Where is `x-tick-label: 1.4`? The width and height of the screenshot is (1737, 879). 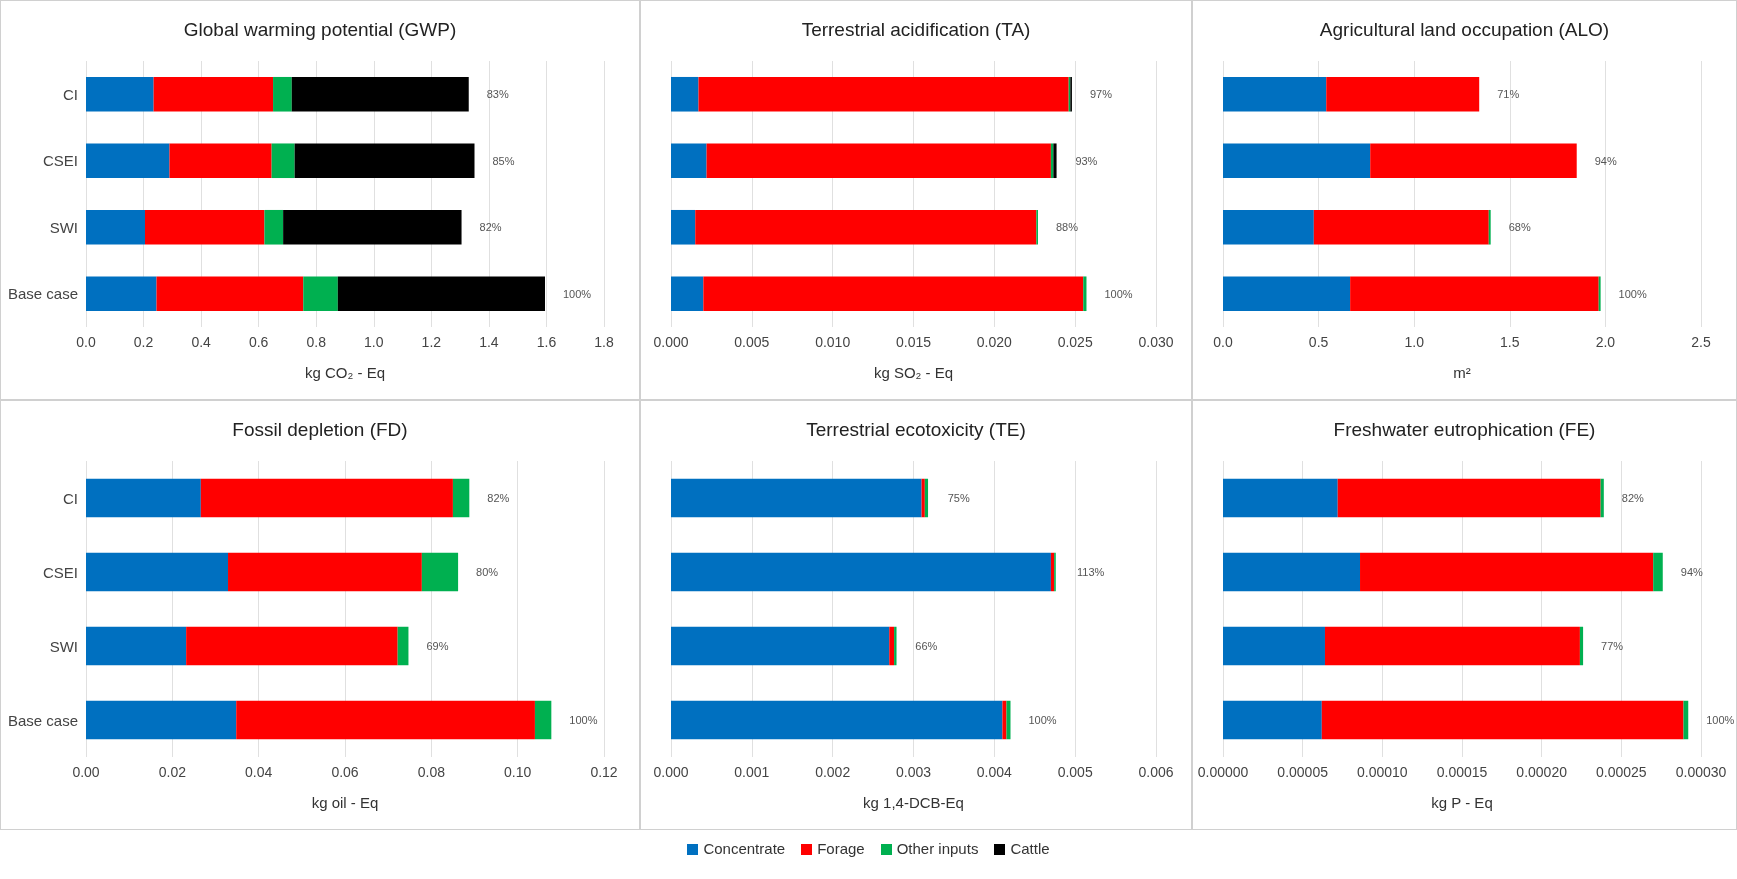 x-tick-label: 1.4 is located at coordinates (489, 342).